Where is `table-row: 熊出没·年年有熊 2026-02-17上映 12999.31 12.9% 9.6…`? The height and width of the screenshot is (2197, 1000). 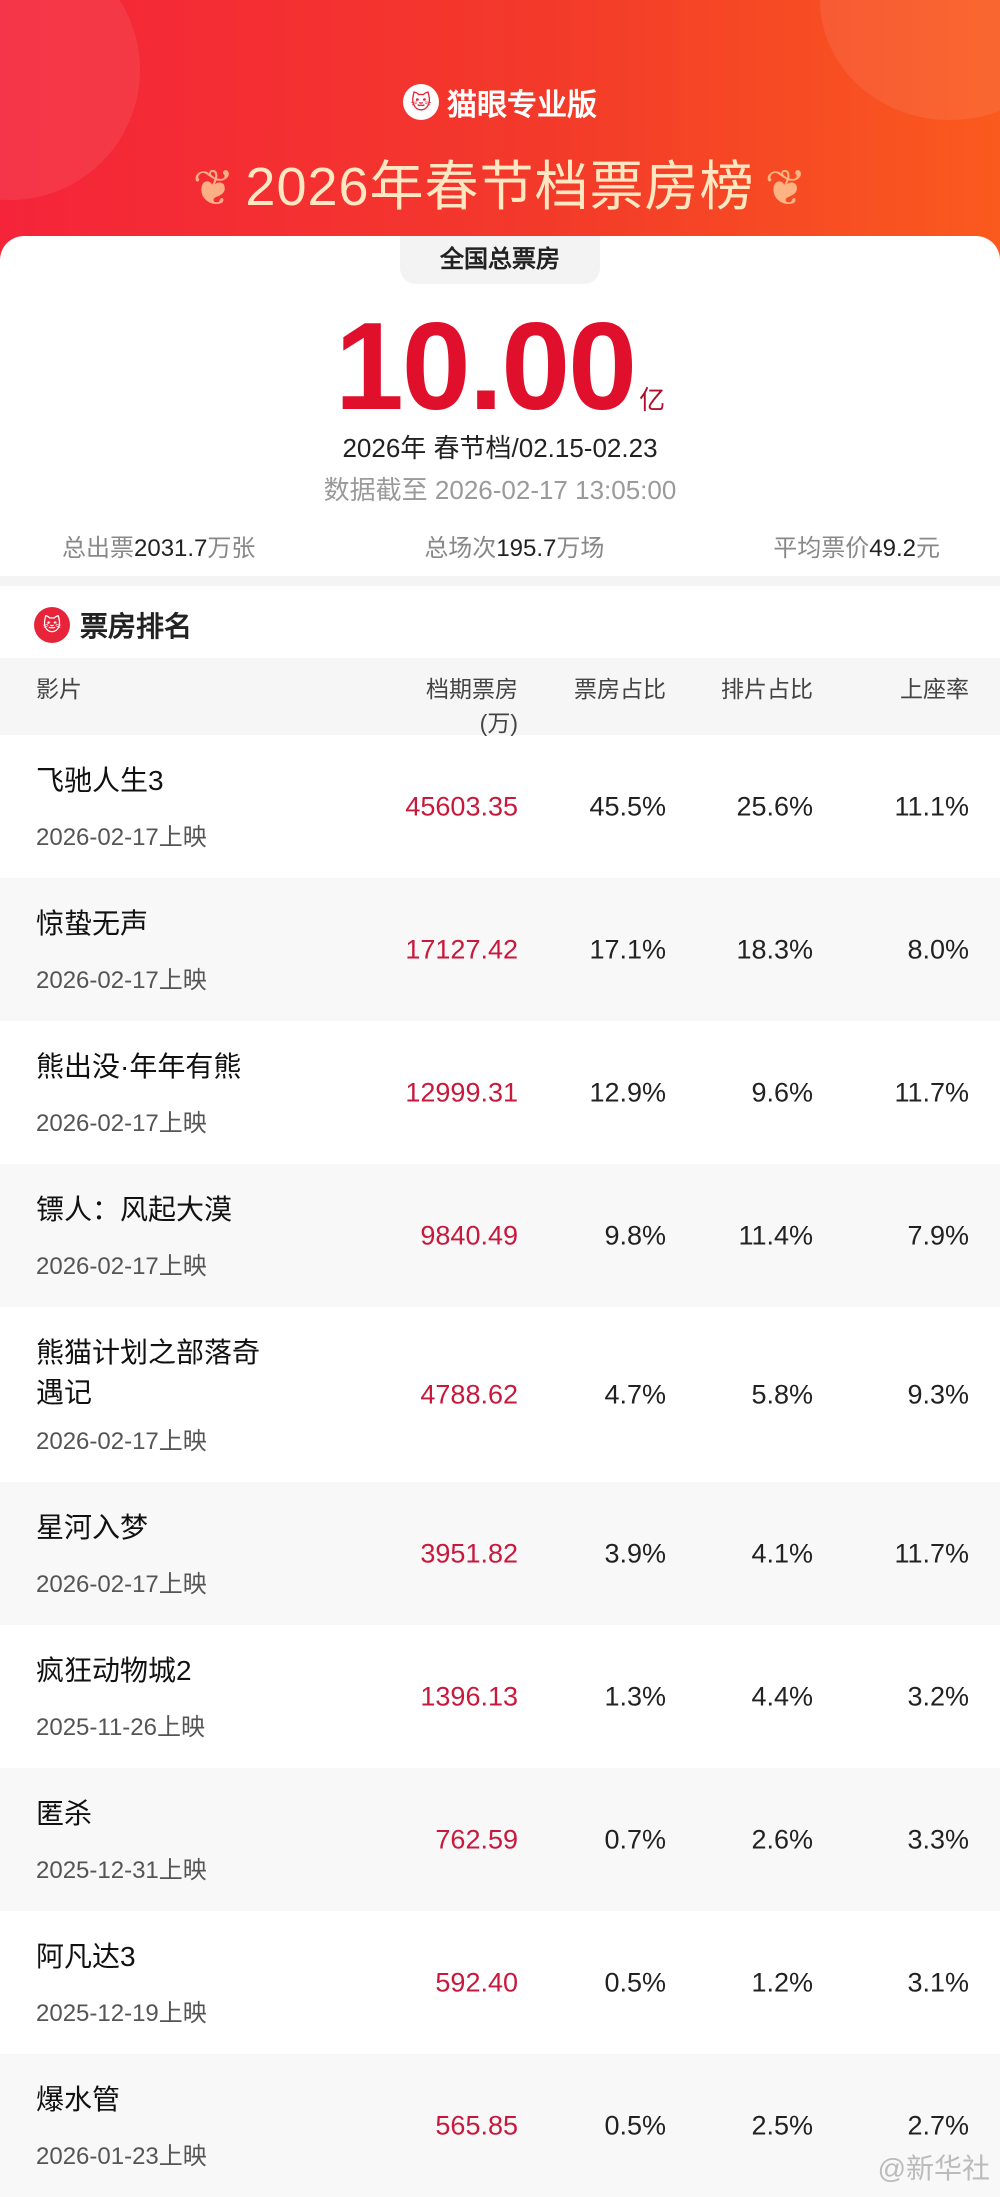 table-row: 熊出没·年年有熊 2026-02-17上映 12999.31 12.9% 9.6… is located at coordinates (500, 1092).